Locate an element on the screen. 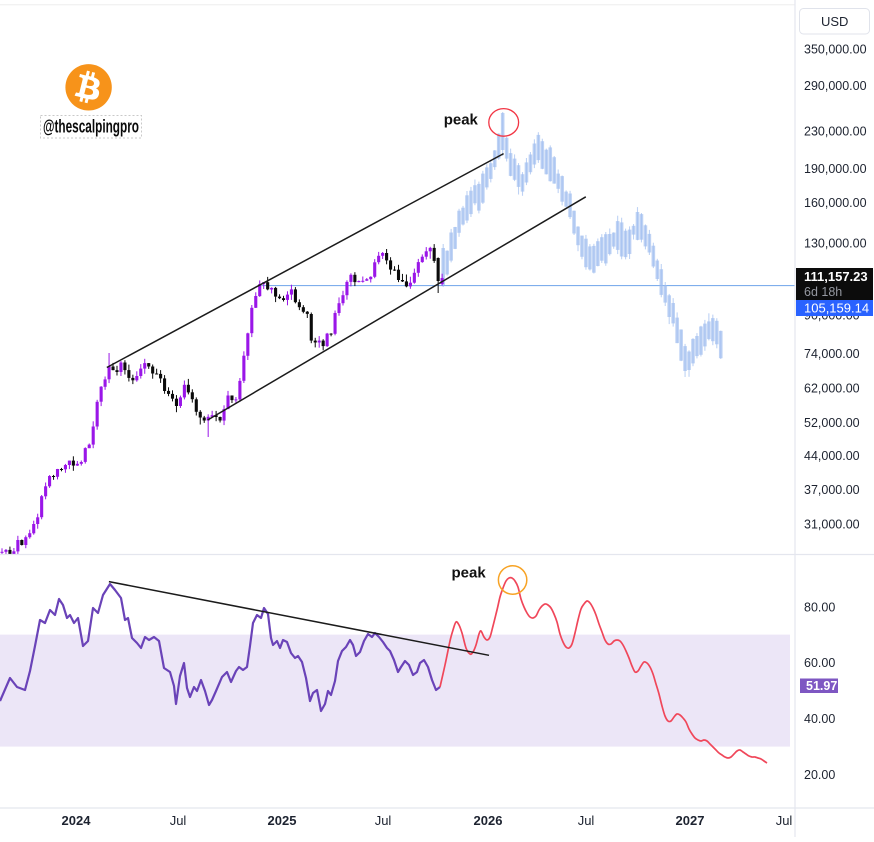  svg-text: @thescalpingpro is located at coordinates (91, 127).